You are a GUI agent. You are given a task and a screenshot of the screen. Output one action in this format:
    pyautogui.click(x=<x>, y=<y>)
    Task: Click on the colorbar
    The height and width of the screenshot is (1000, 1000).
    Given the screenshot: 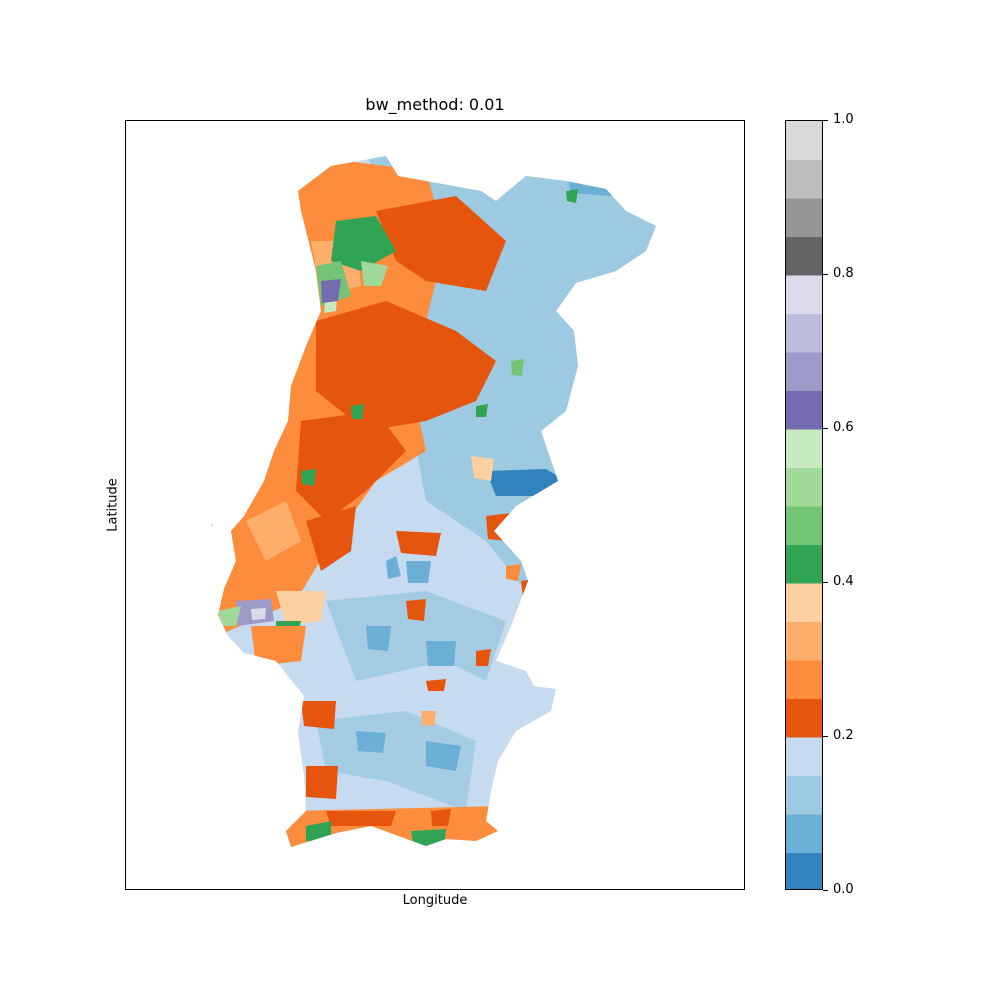 What is the action you would take?
    pyautogui.click(x=804, y=505)
    